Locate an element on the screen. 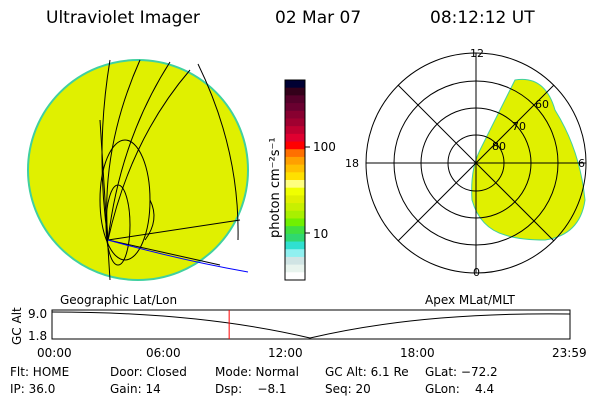 This screenshot has height=400, width=600. status-field: Flt: HOME is located at coordinates (40, 372).